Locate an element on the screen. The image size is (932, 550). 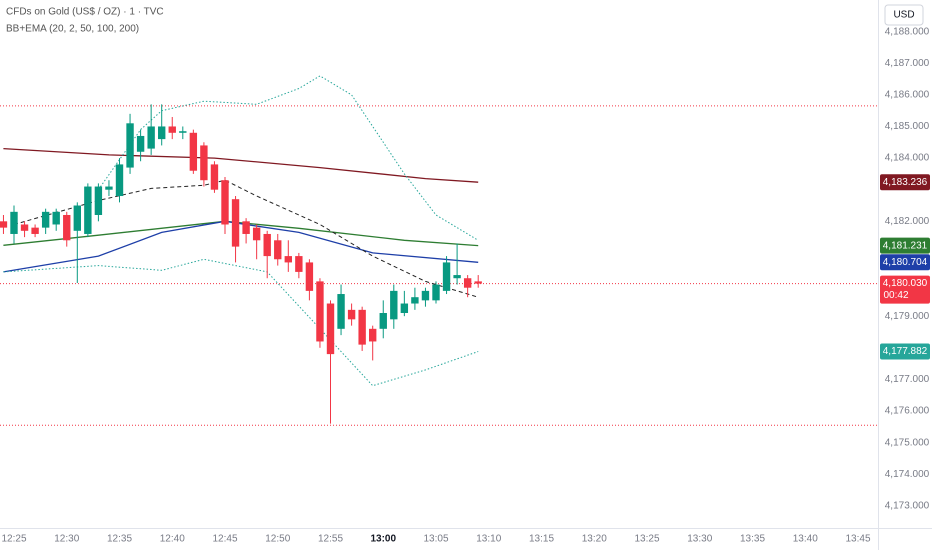
price-badge-label: 4,180.030 is located at coordinates (905, 283).